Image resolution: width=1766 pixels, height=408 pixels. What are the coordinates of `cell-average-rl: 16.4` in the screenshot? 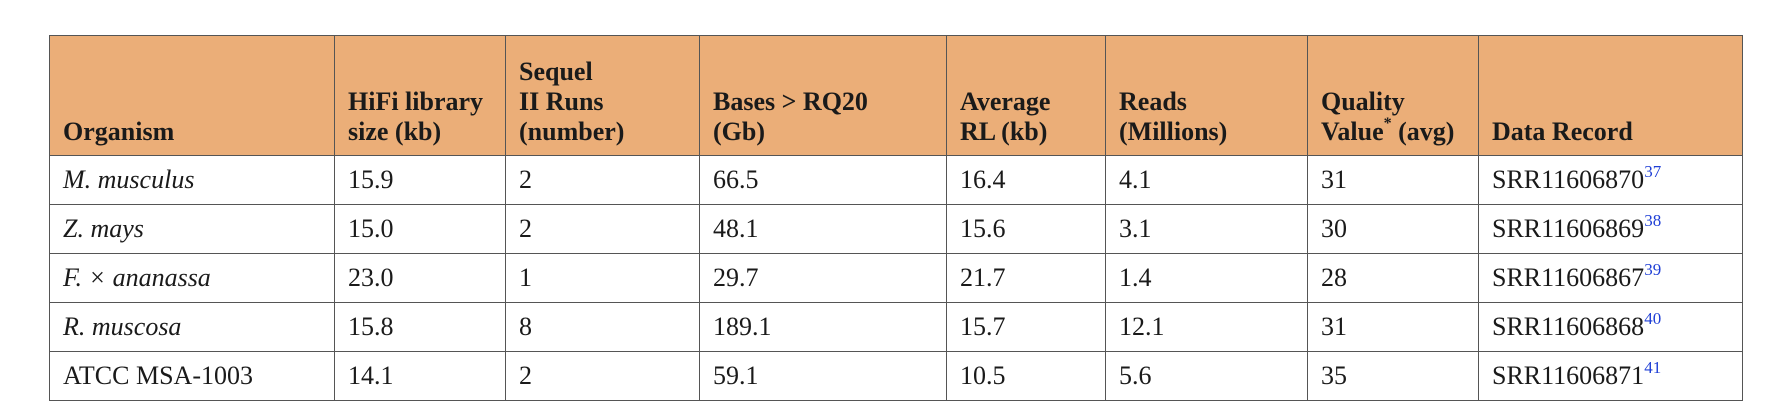 It's located at (1026, 180).